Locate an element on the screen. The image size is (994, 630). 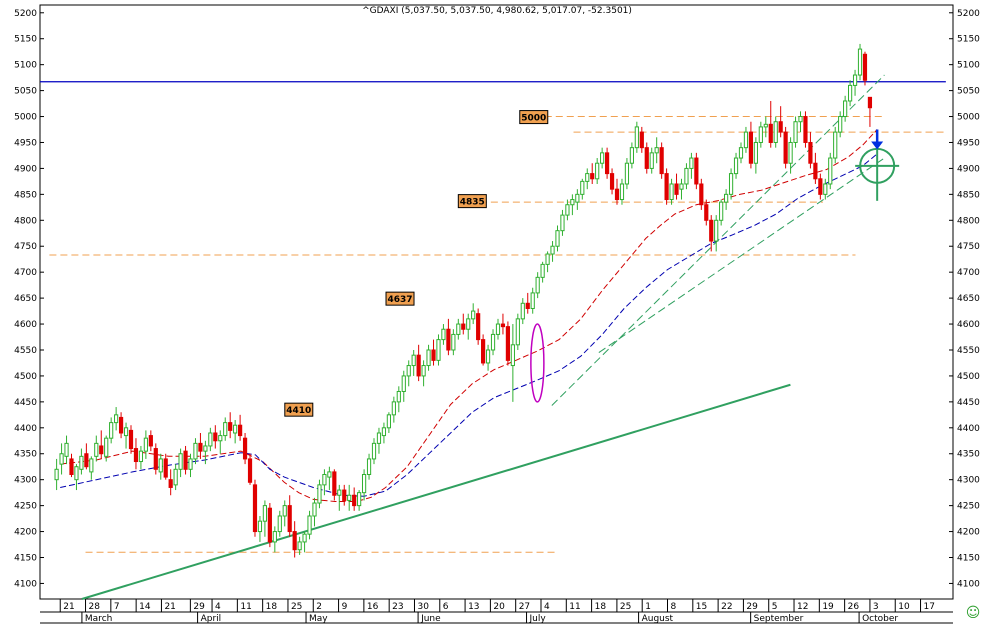
y-tick-label-right: 4700 is located at coordinates (968, 273).